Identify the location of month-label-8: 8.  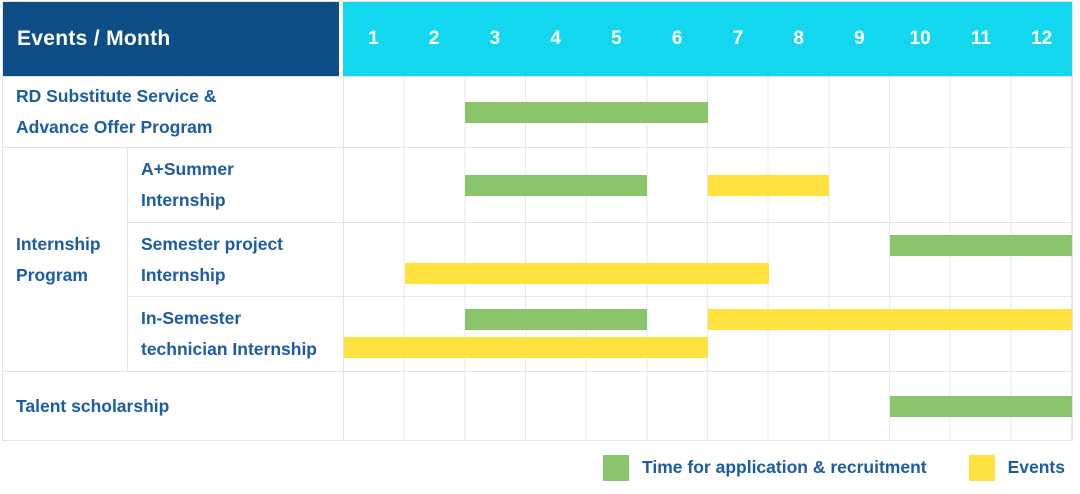
(798, 38).